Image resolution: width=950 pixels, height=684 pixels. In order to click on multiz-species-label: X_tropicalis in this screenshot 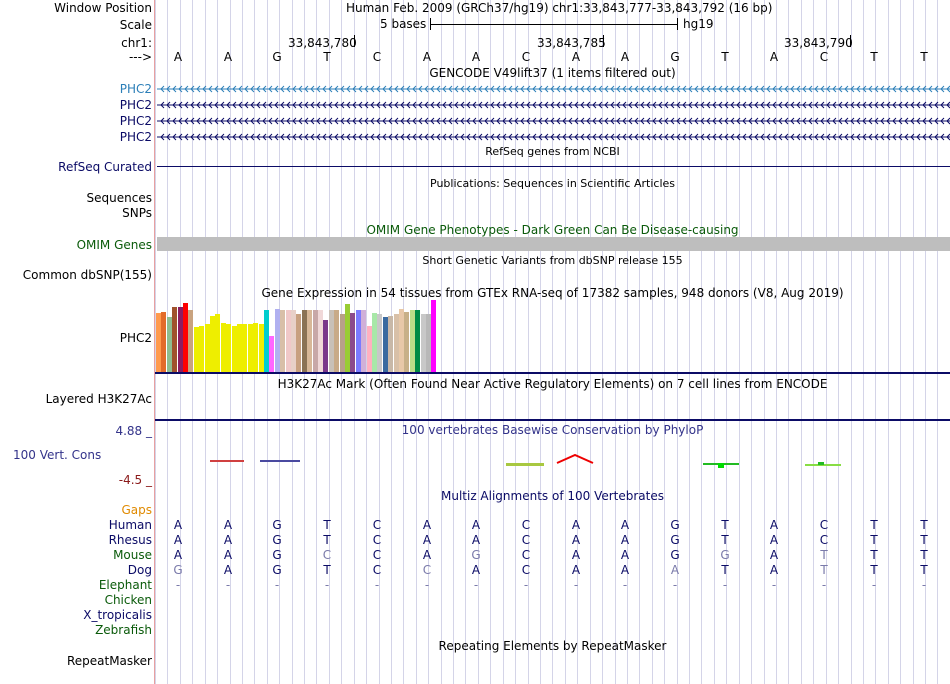, I will do `click(117, 615)`.